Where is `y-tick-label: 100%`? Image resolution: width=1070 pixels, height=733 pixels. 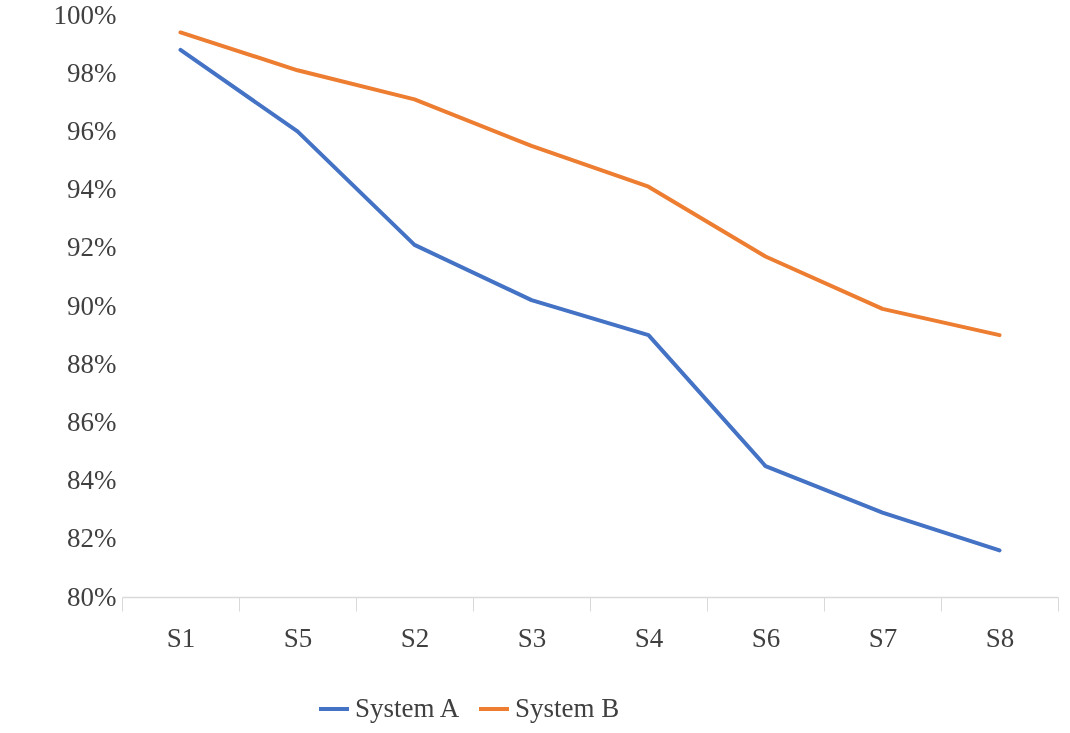 y-tick-label: 100% is located at coordinates (85, 15).